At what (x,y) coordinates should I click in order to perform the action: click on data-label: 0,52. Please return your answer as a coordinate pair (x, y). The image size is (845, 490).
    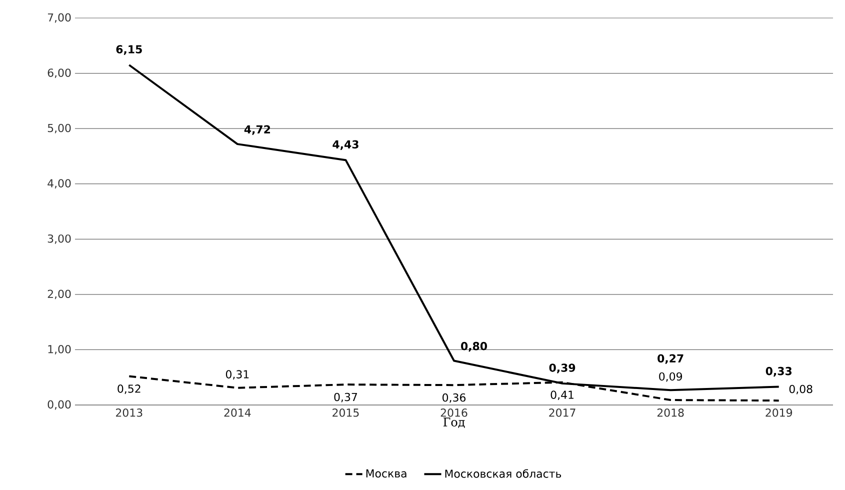
    Looking at the image, I should click on (129, 389).